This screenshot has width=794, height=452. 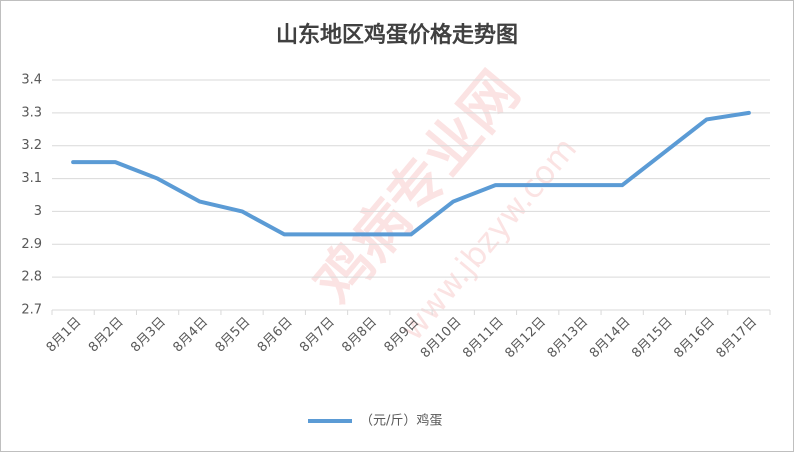 I want to click on chart-title: 山东地区鸡蛋价格走势图, so click(x=397, y=35).